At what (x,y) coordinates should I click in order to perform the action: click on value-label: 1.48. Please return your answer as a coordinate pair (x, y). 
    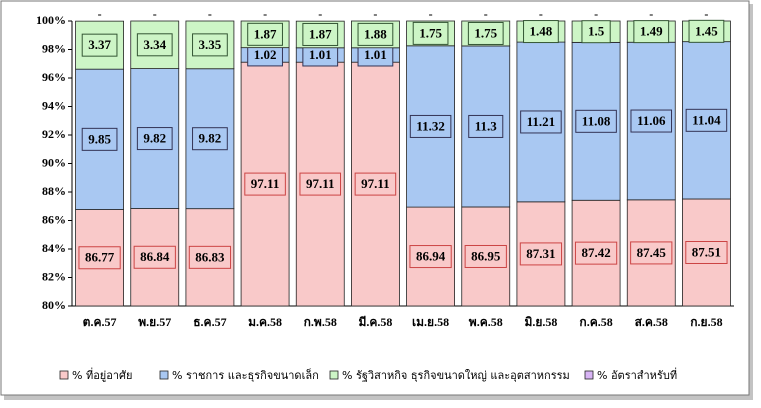
    Looking at the image, I should click on (541, 31).